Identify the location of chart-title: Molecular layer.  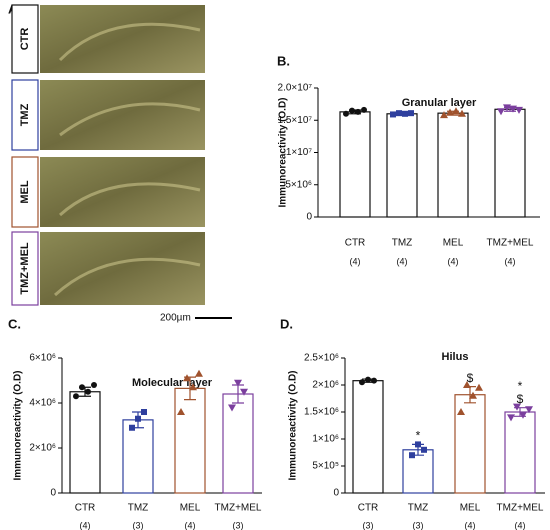
(172, 383).